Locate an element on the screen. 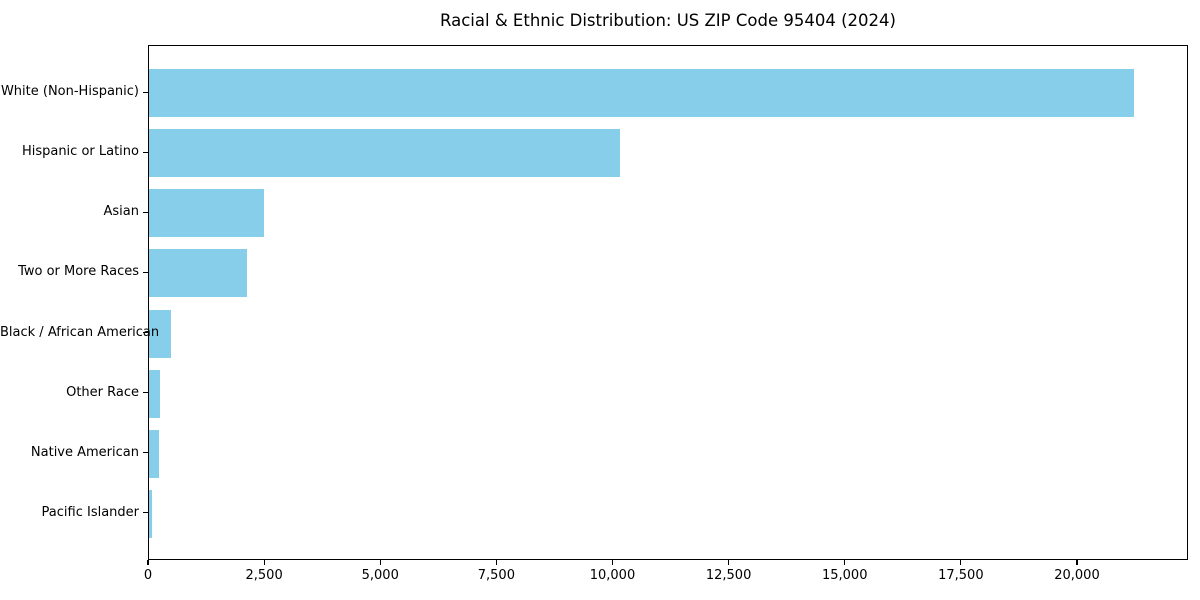 This screenshot has height=600, width=1200. y-tick-label-native-american: Native American is located at coordinates (84, 452).